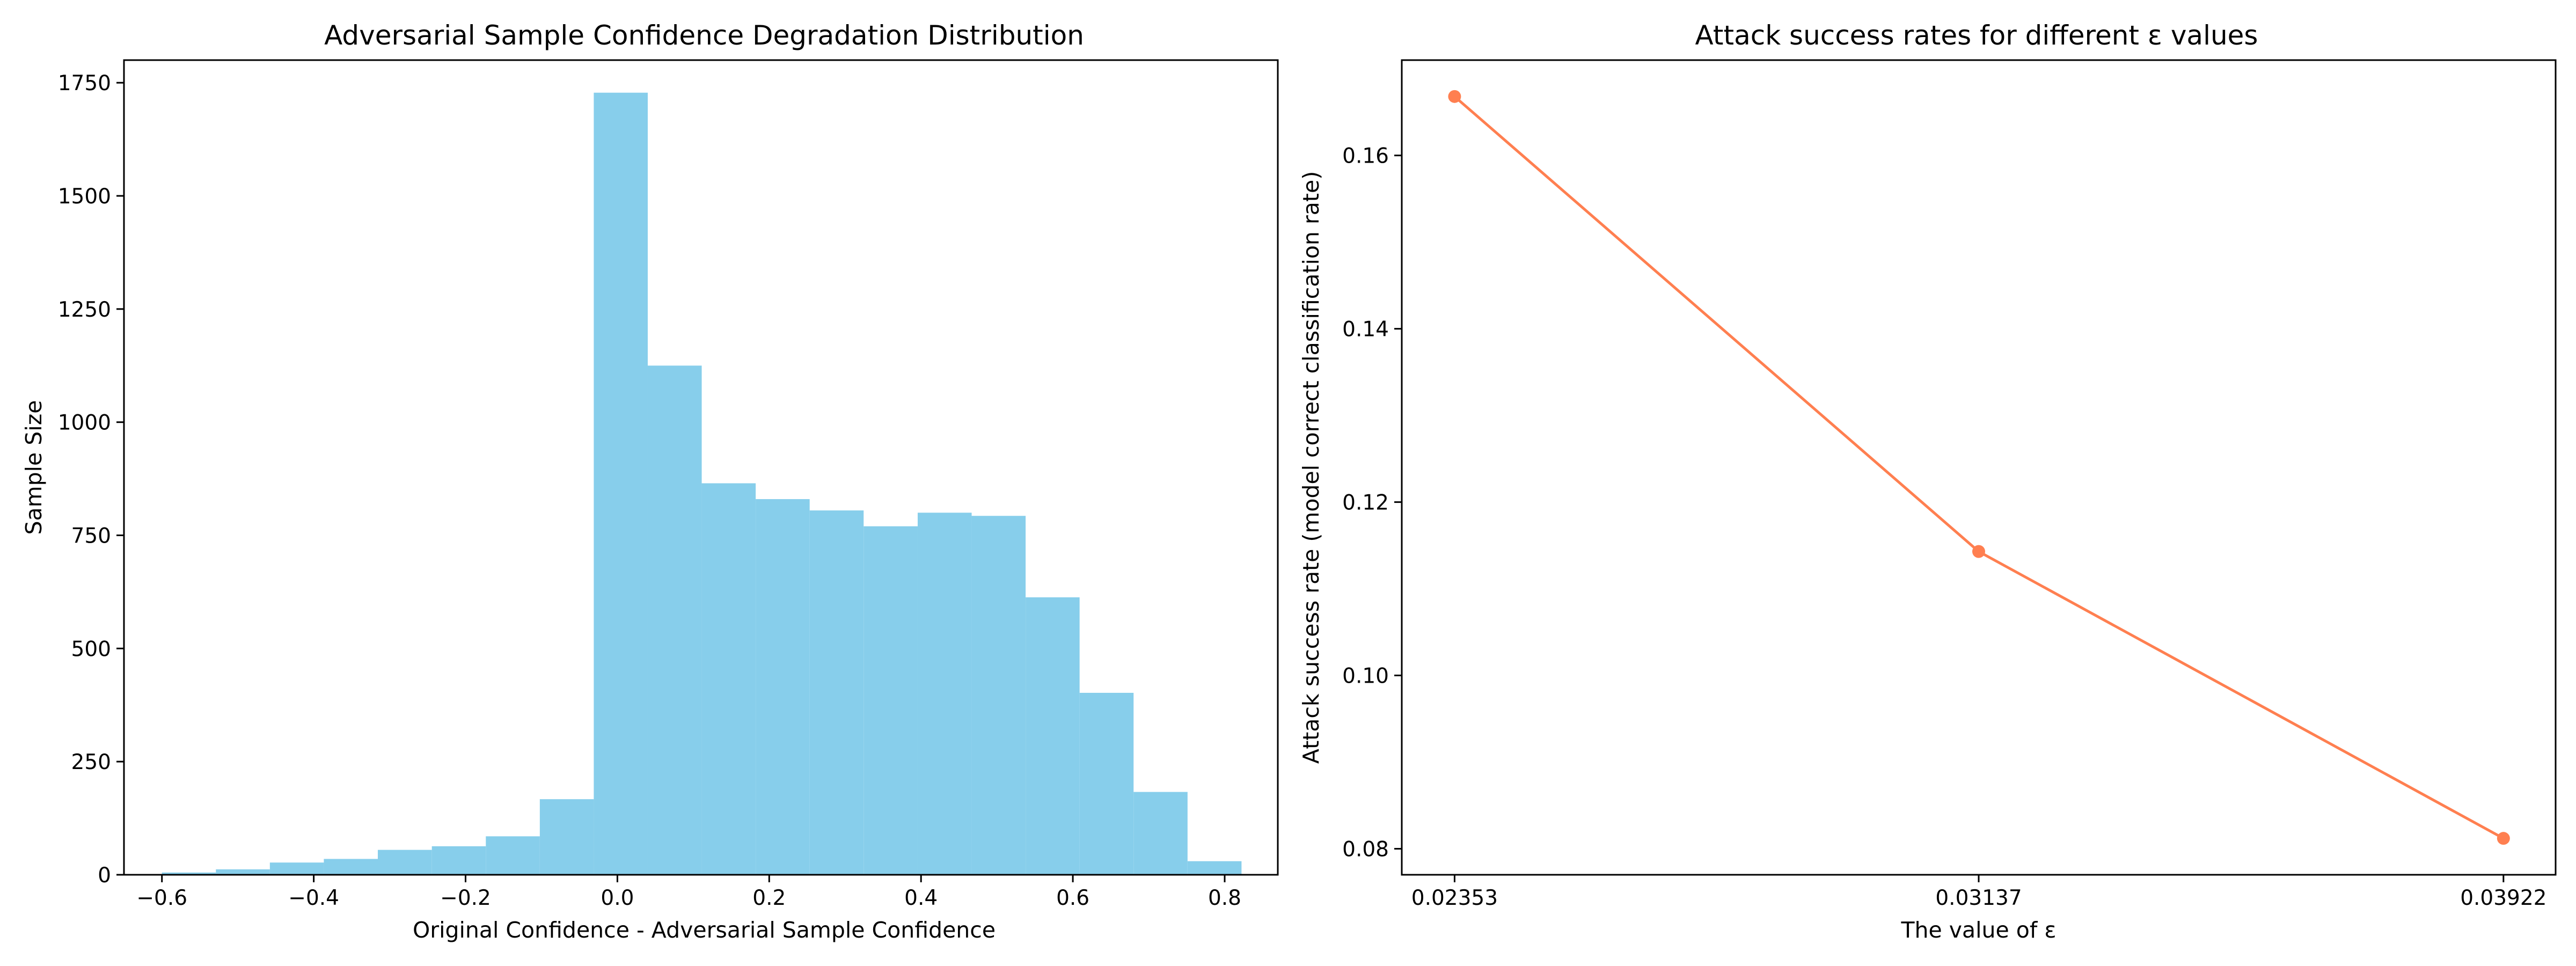  What do you see at coordinates (617, 898) in the screenshot?
I see `x-tick-label: 0.0` at bounding box center [617, 898].